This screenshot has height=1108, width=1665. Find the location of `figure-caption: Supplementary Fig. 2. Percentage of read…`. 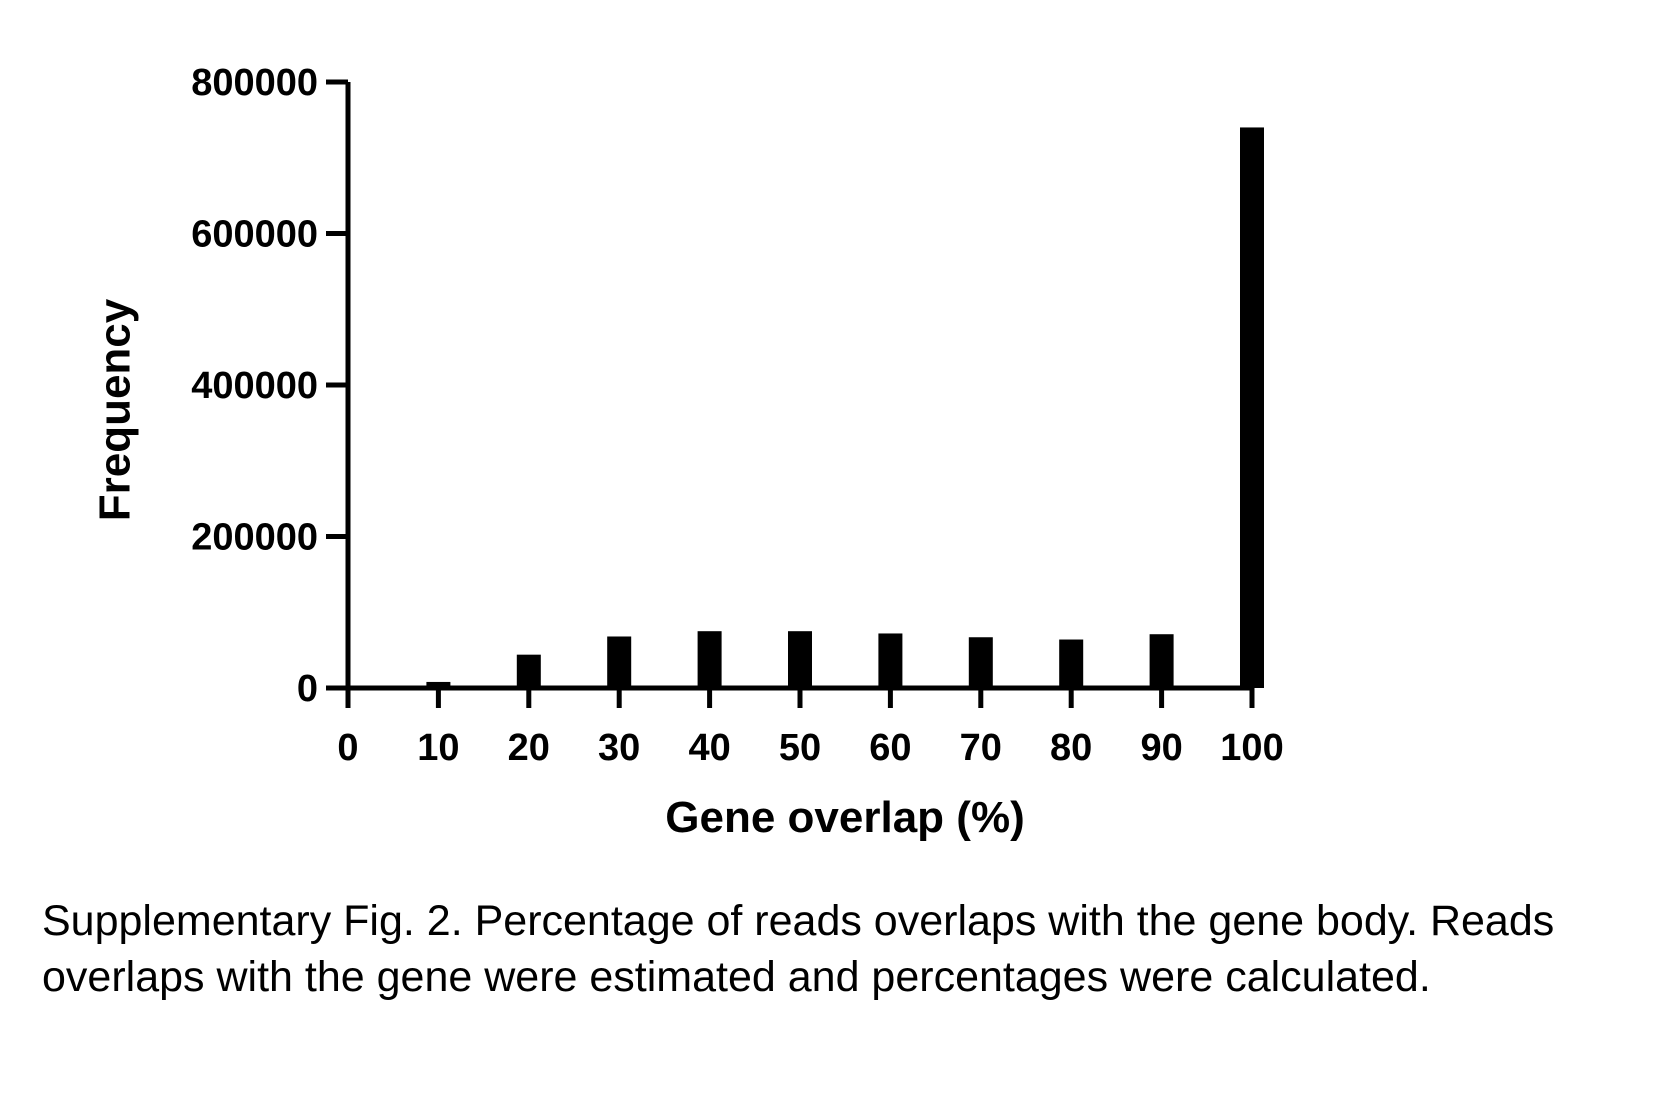

figure-caption: Supplementary Fig. 2. Percentage of read… is located at coordinates (798, 949).